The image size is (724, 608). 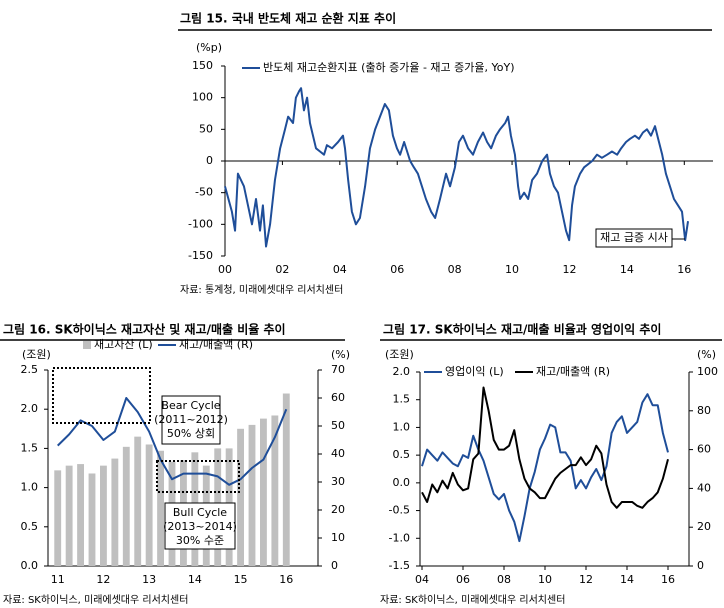 I want to click on x-tick-label: 11, so click(x=58, y=579).